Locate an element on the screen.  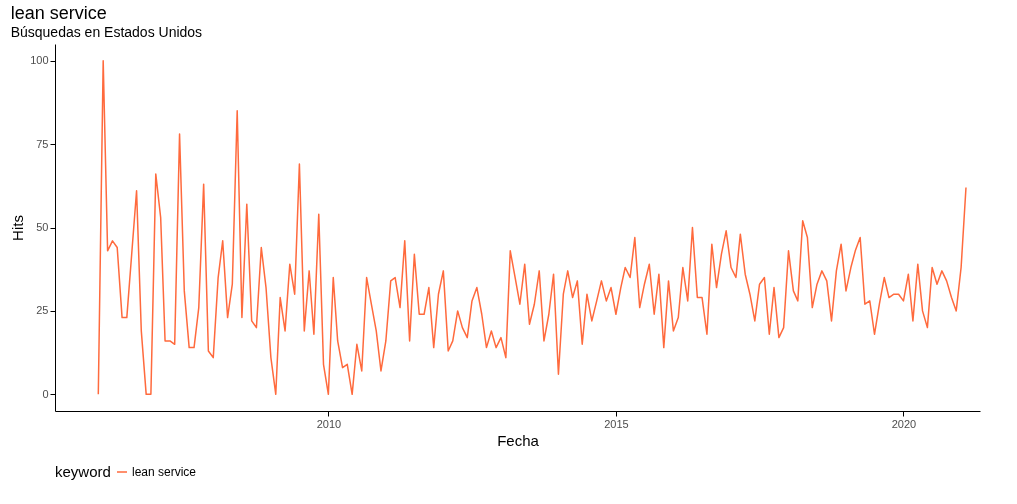
x-tick-label: 2020 is located at coordinates (904, 423).